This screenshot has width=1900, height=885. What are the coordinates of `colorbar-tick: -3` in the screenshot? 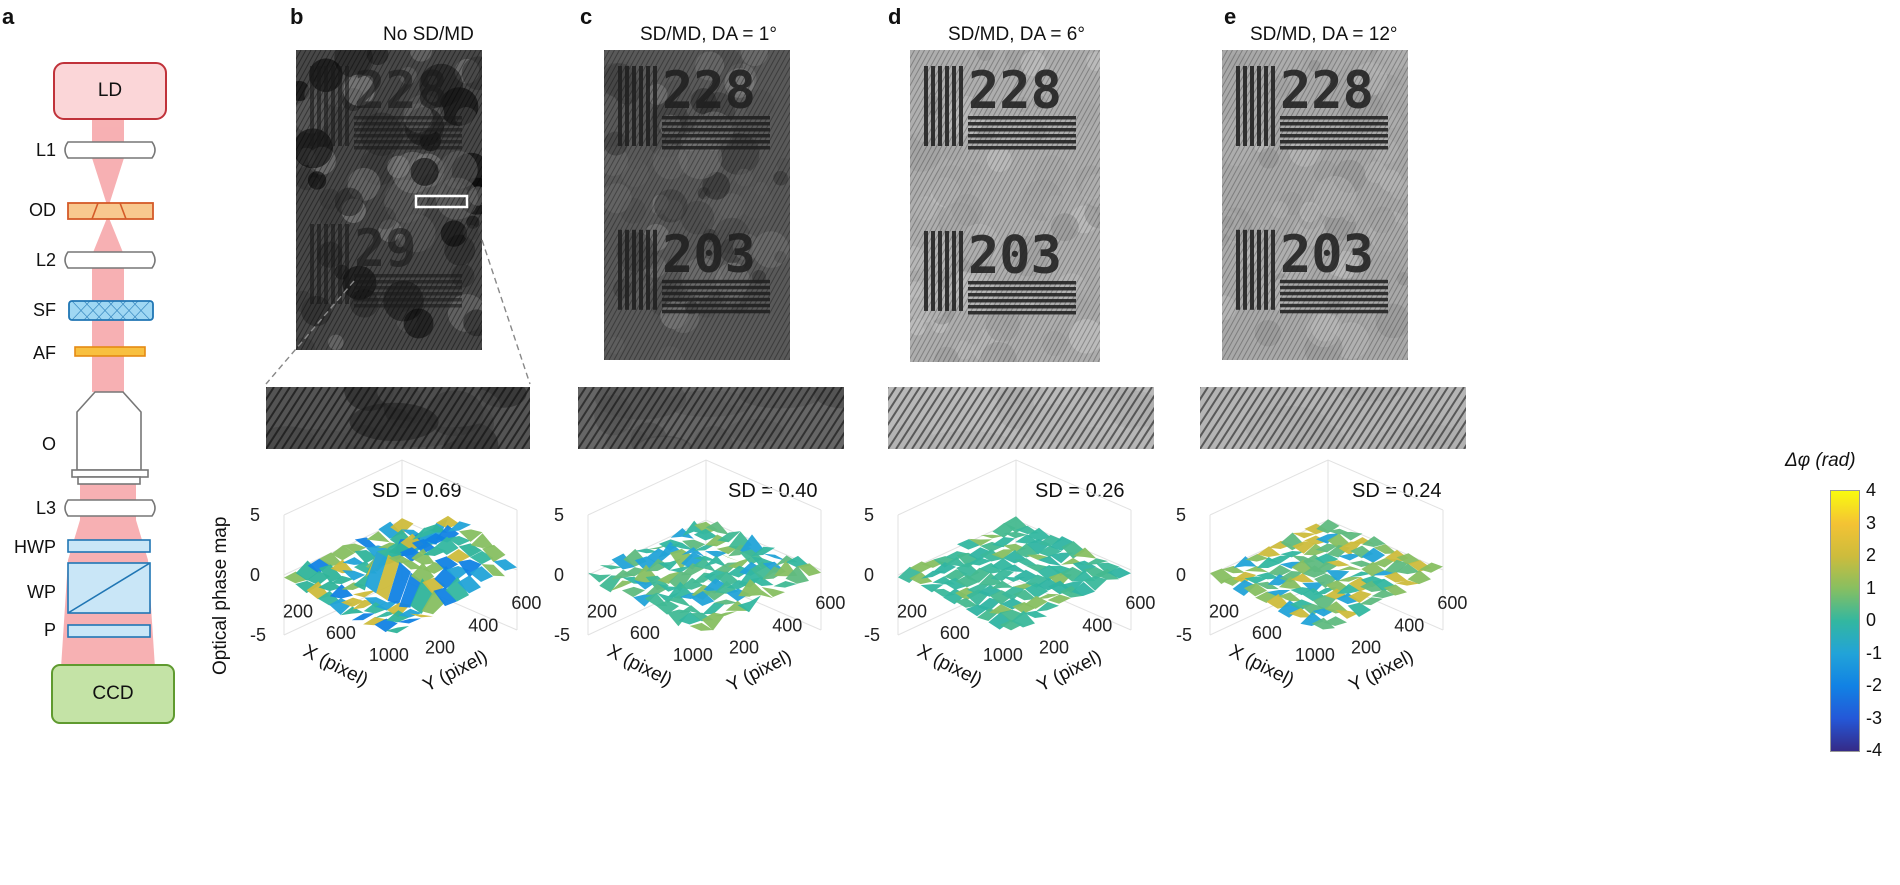 It's located at (1874, 717).